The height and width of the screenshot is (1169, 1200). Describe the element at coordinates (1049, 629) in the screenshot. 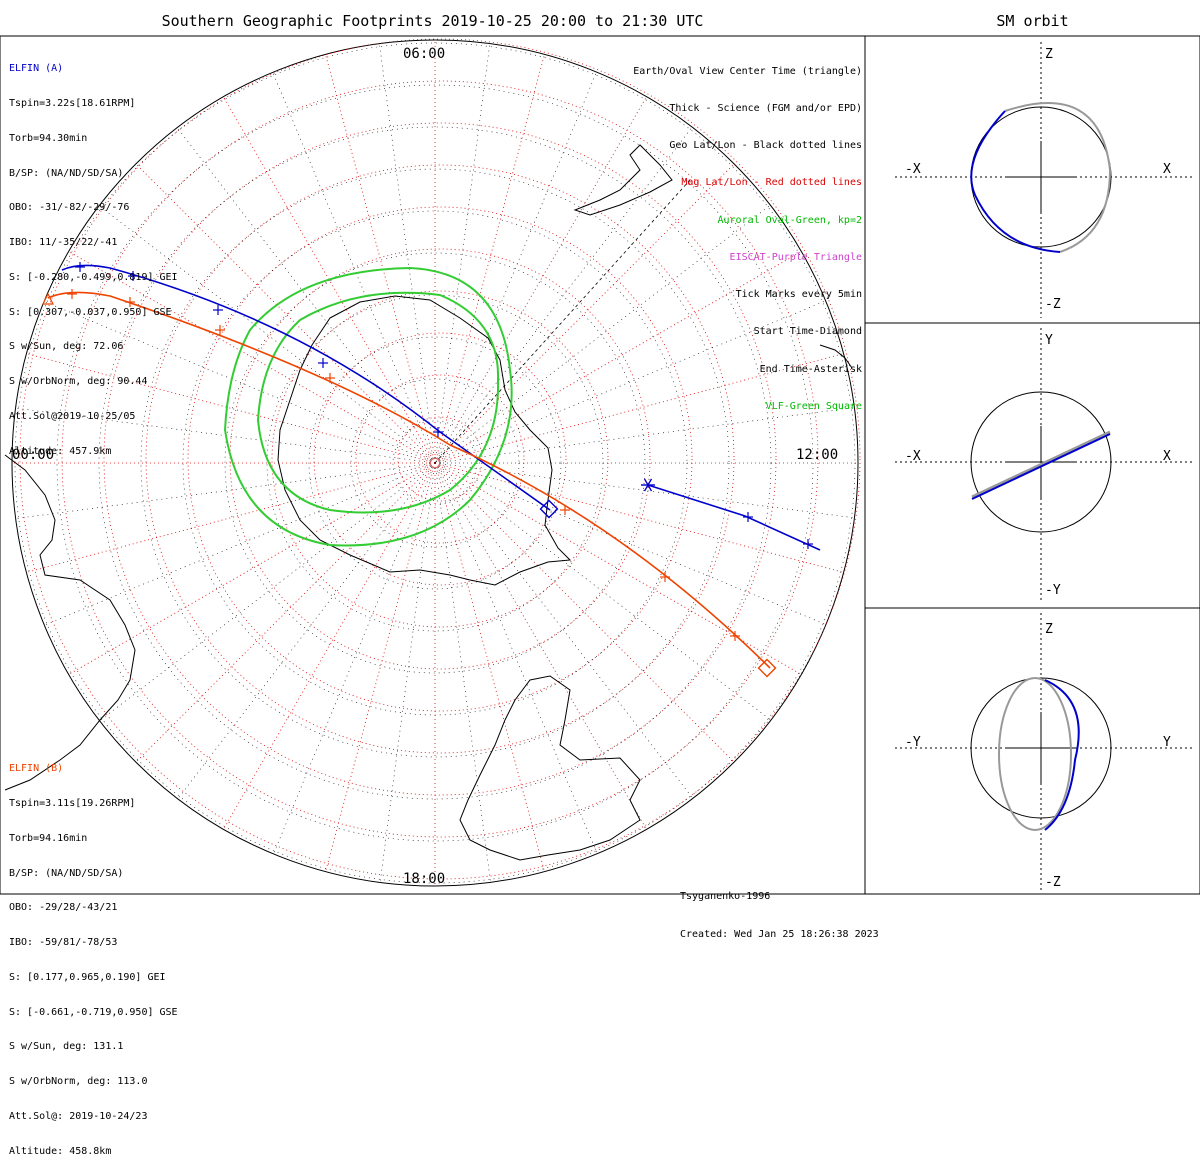

I see `panel3-top-label: Z` at that location.